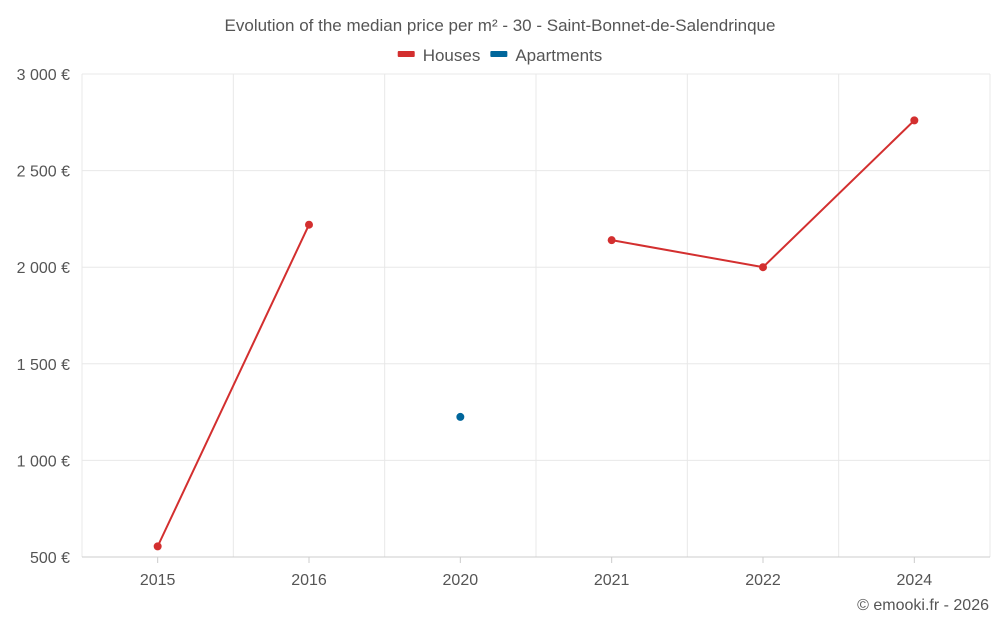 This screenshot has width=1000, height=625. What do you see at coordinates (461, 580) in the screenshot?
I see `x-tick-label: 2020` at bounding box center [461, 580].